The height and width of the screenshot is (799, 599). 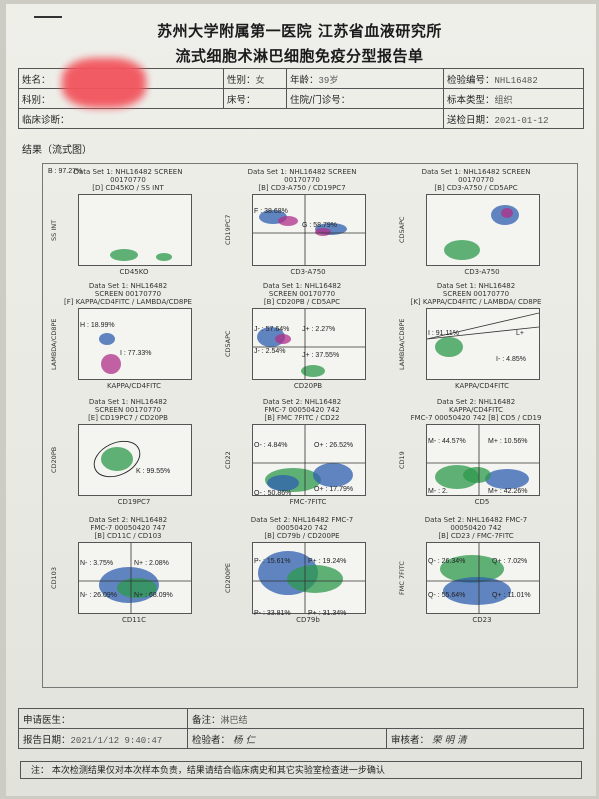 I want to click on panel-title-line: 00170770, so click(x=302, y=180).